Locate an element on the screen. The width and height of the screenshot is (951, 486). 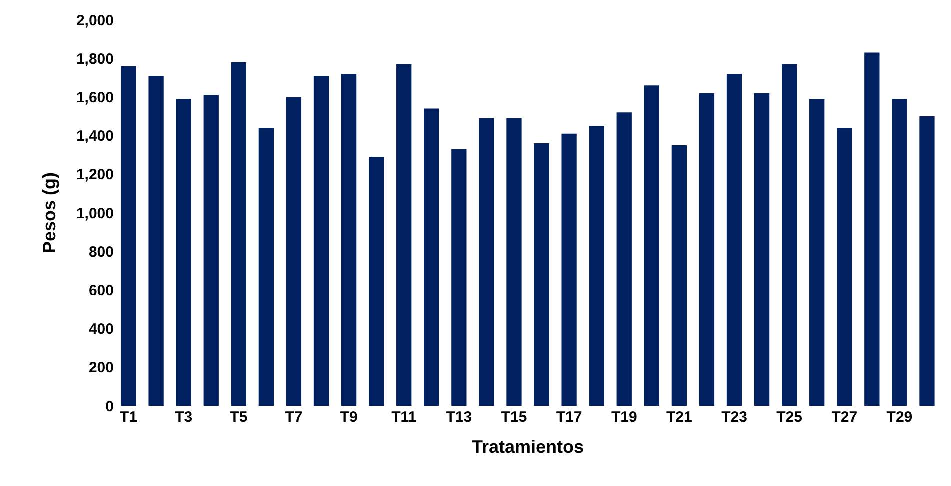
y-tick-label: 1,000 is located at coordinates (95, 213).